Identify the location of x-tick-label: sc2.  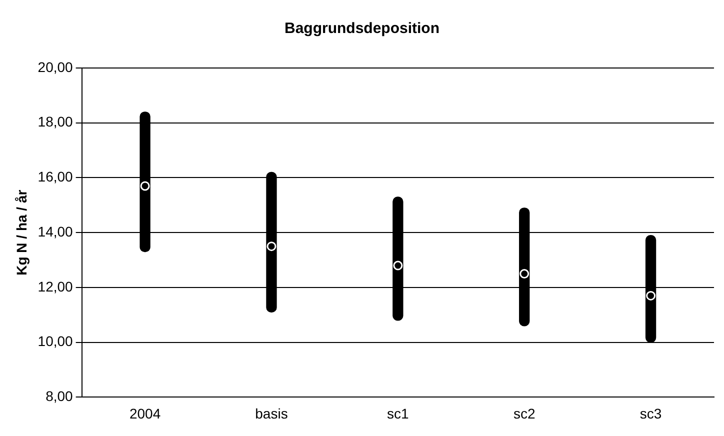
(524, 413).